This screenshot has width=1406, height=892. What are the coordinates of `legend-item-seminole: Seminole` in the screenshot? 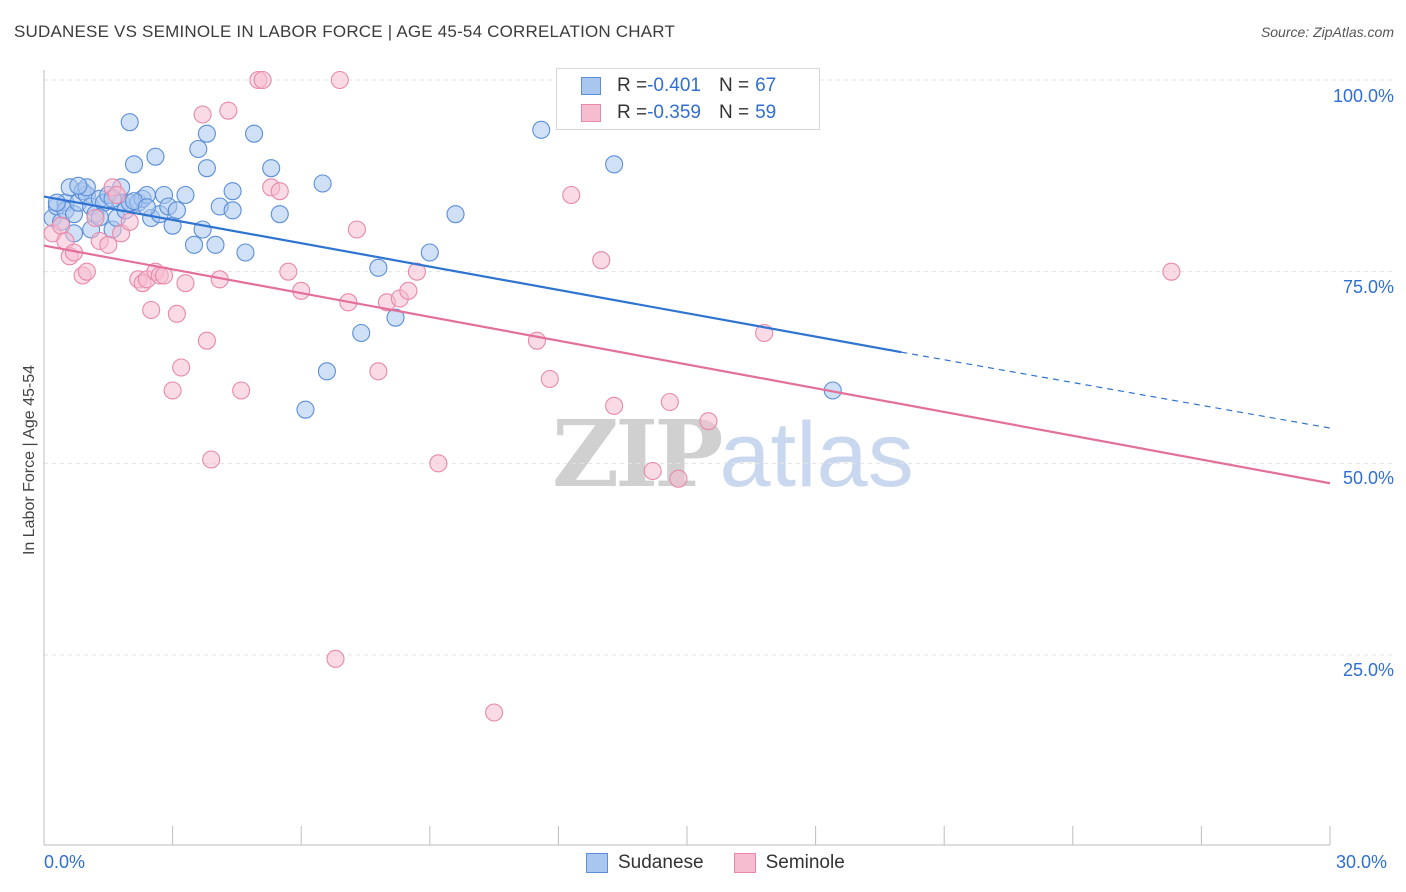 It's located at (789, 863).